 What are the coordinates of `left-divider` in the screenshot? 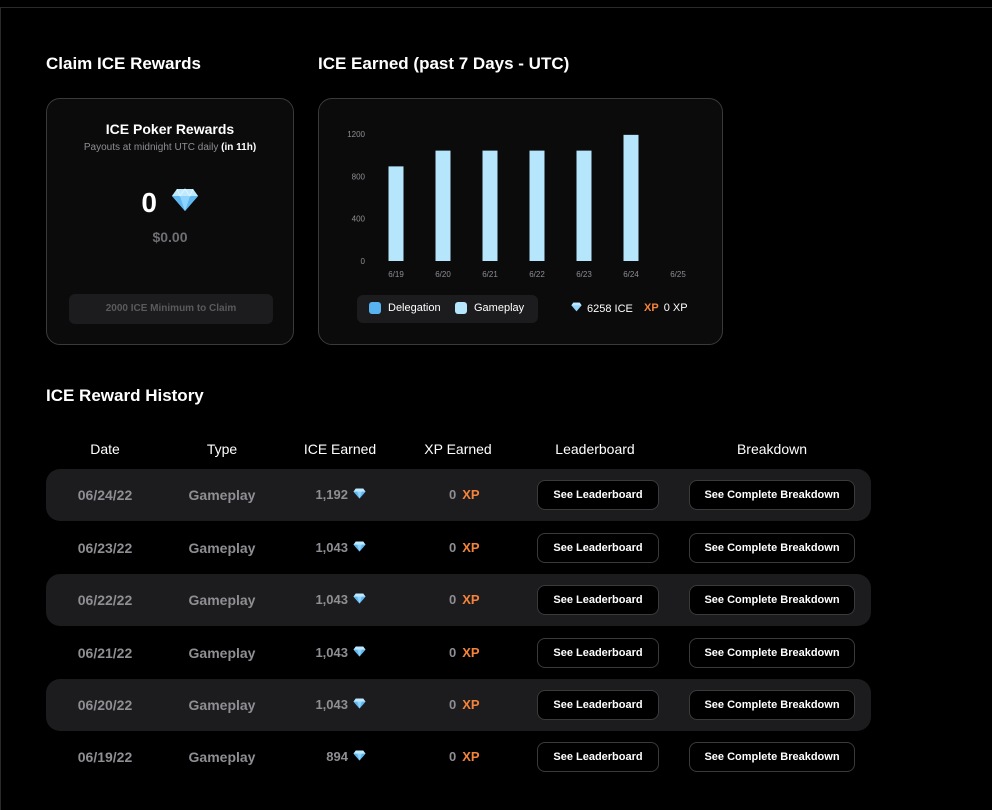 It's located at (0, 408).